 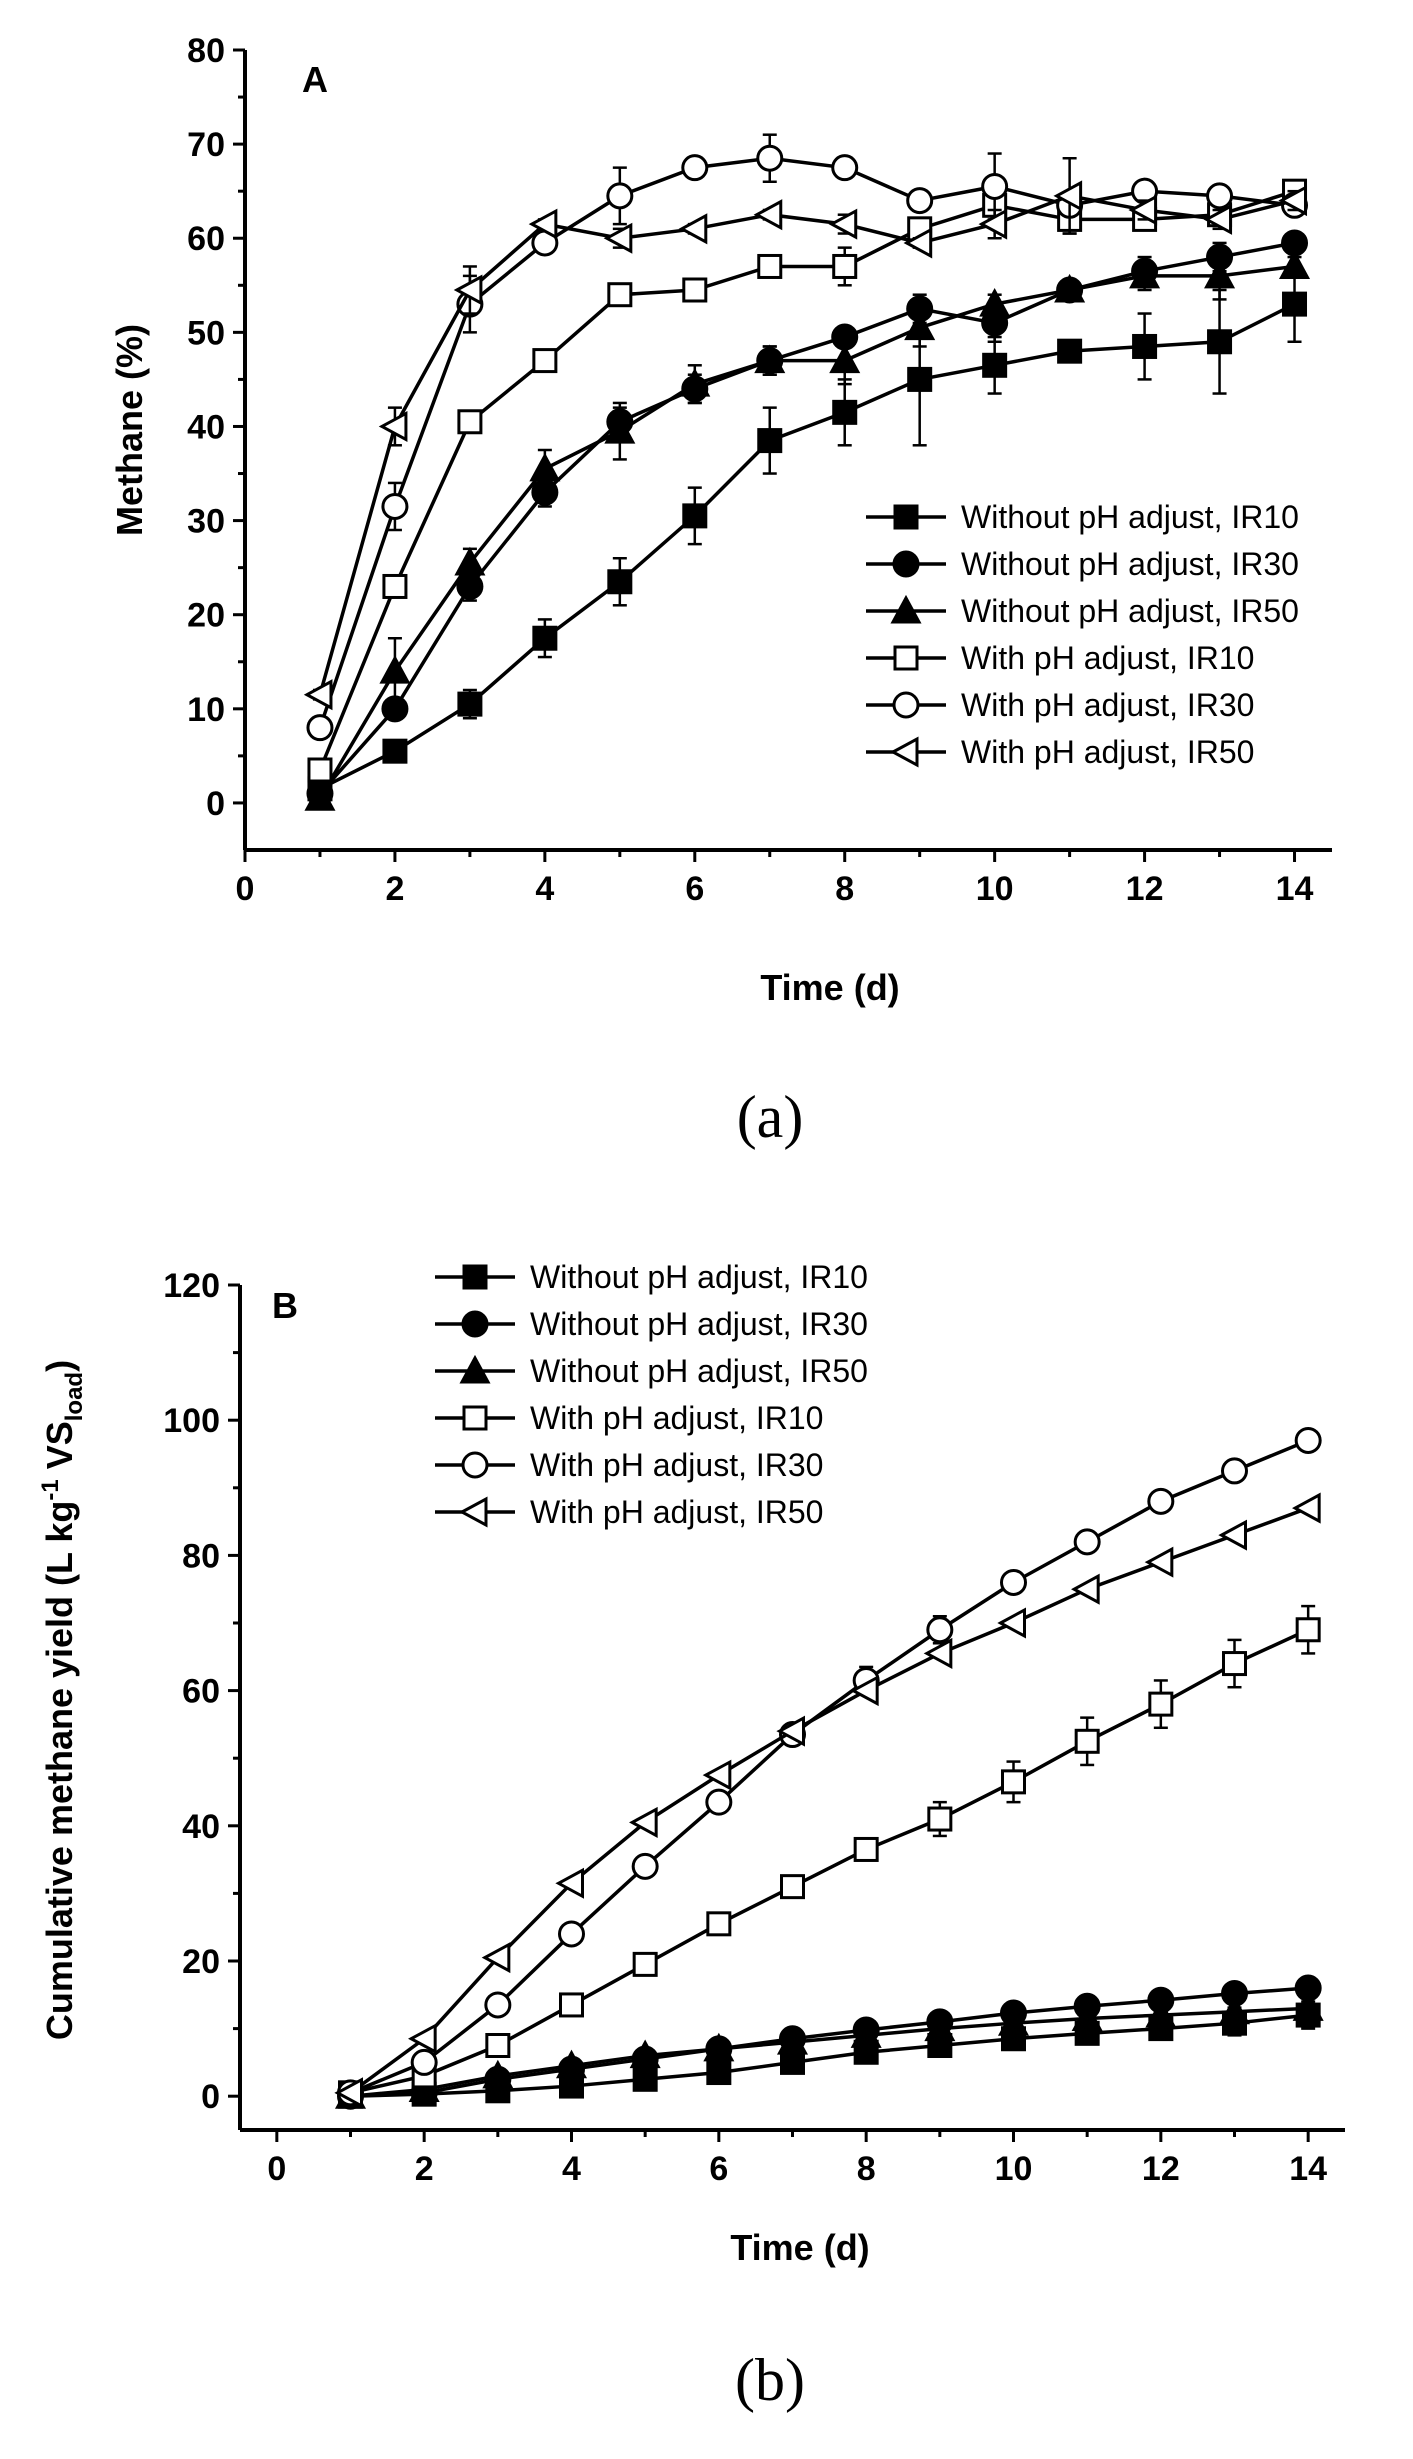 What do you see at coordinates (315, 79) in the screenshot?
I see `panel-a-label: A` at bounding box center [315, 79].